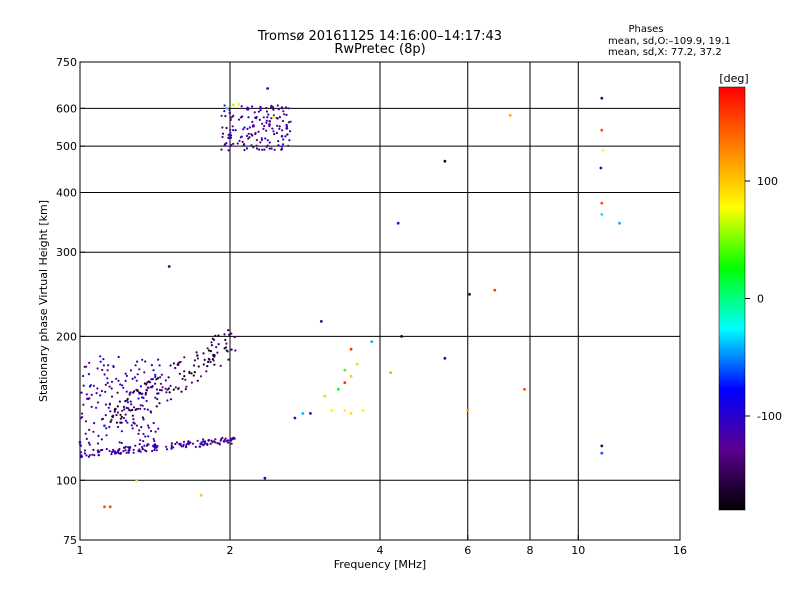 Image resolution: width=800 pixels, height=600 pixels. Describe the element at coordinates (665, 52) in the screenshot. I see `stats-x: mean, sd,X: 77.2, 37.2` at that location.